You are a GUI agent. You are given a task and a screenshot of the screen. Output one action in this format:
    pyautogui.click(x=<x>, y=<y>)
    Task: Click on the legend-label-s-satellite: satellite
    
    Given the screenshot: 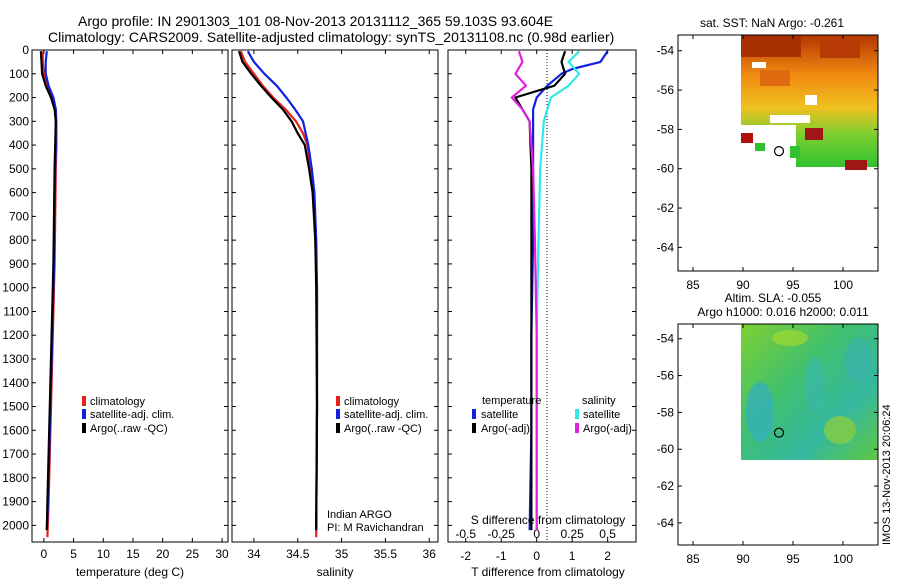 What is the action you would take?
    pyautogui.click(x=601, y=415)
    